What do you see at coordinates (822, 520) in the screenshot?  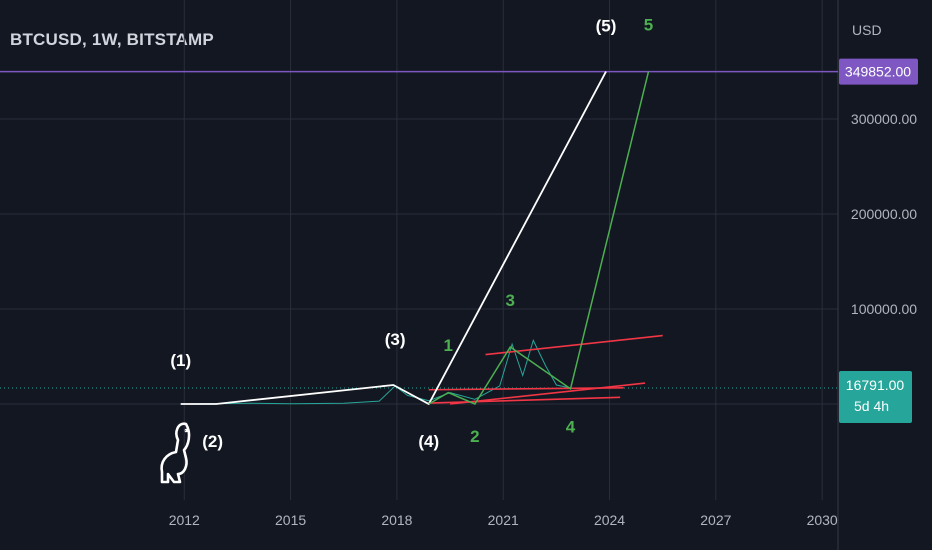 I see `x-tick-label: 2030` at bounding box center [822, 520].